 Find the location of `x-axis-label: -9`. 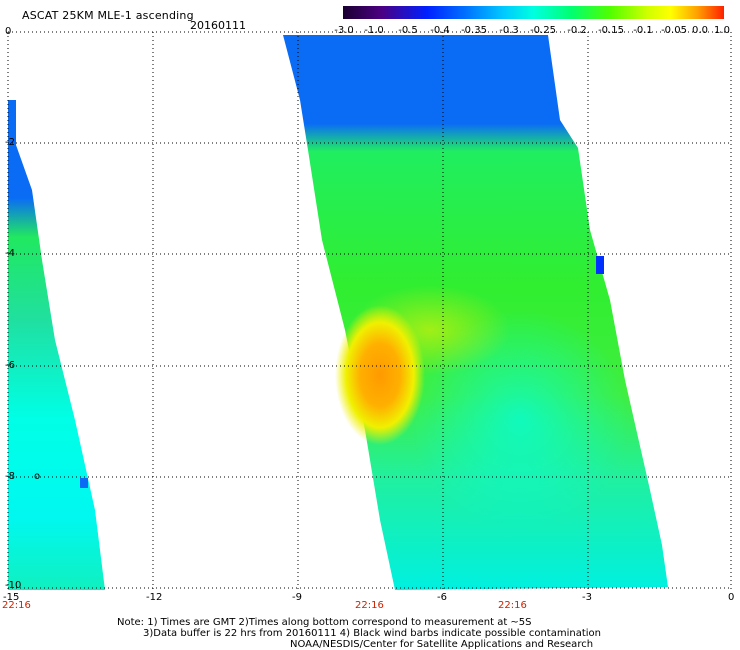

x-axis-label: -9 is located at coordinates (297, 597).